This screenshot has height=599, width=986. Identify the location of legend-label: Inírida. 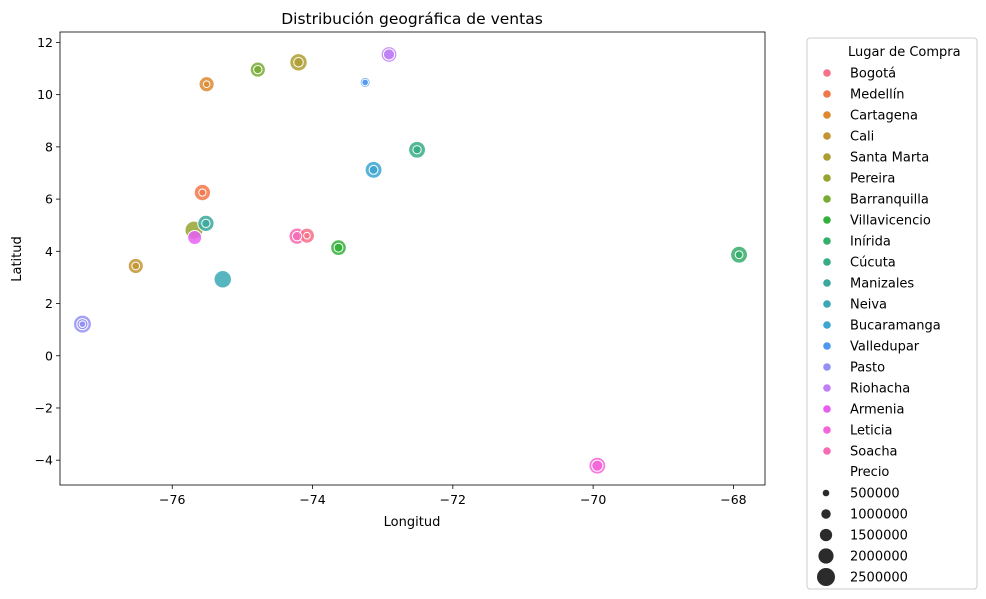
(870, 242).